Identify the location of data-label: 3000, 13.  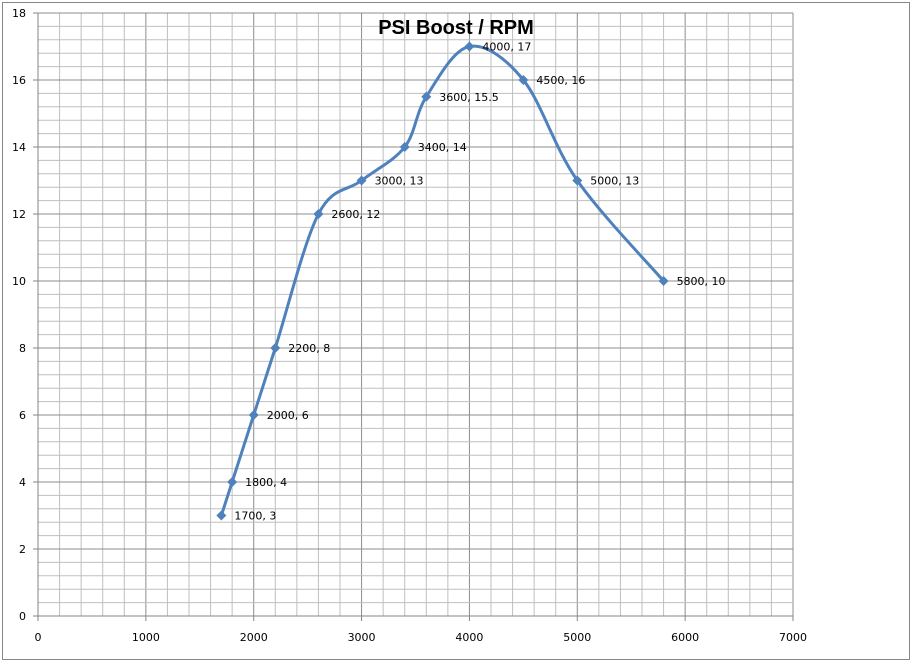
(399, 181).